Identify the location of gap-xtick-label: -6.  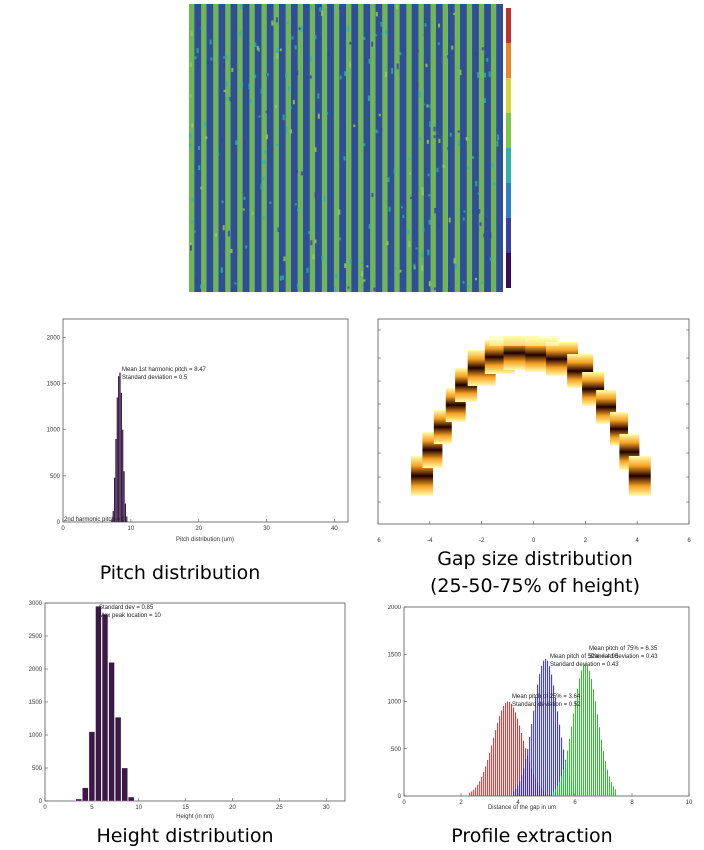
(379, 541).